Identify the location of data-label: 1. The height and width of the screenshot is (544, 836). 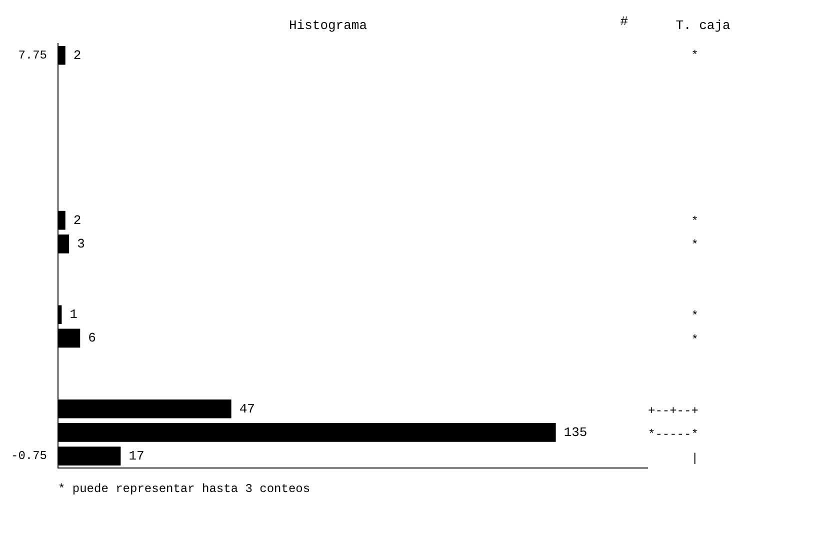
(74, 314).